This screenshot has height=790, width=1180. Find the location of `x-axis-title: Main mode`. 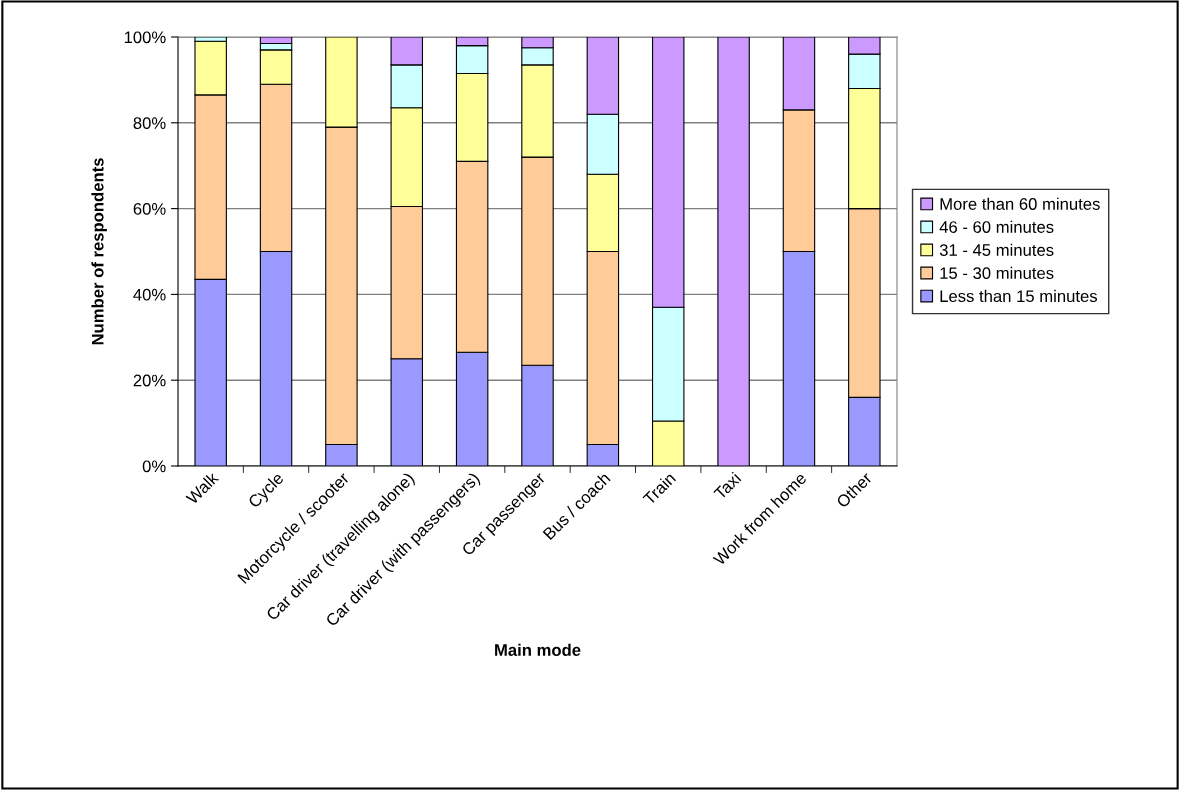

x-axis-title: Main mode is located at coordinates (538, 649).